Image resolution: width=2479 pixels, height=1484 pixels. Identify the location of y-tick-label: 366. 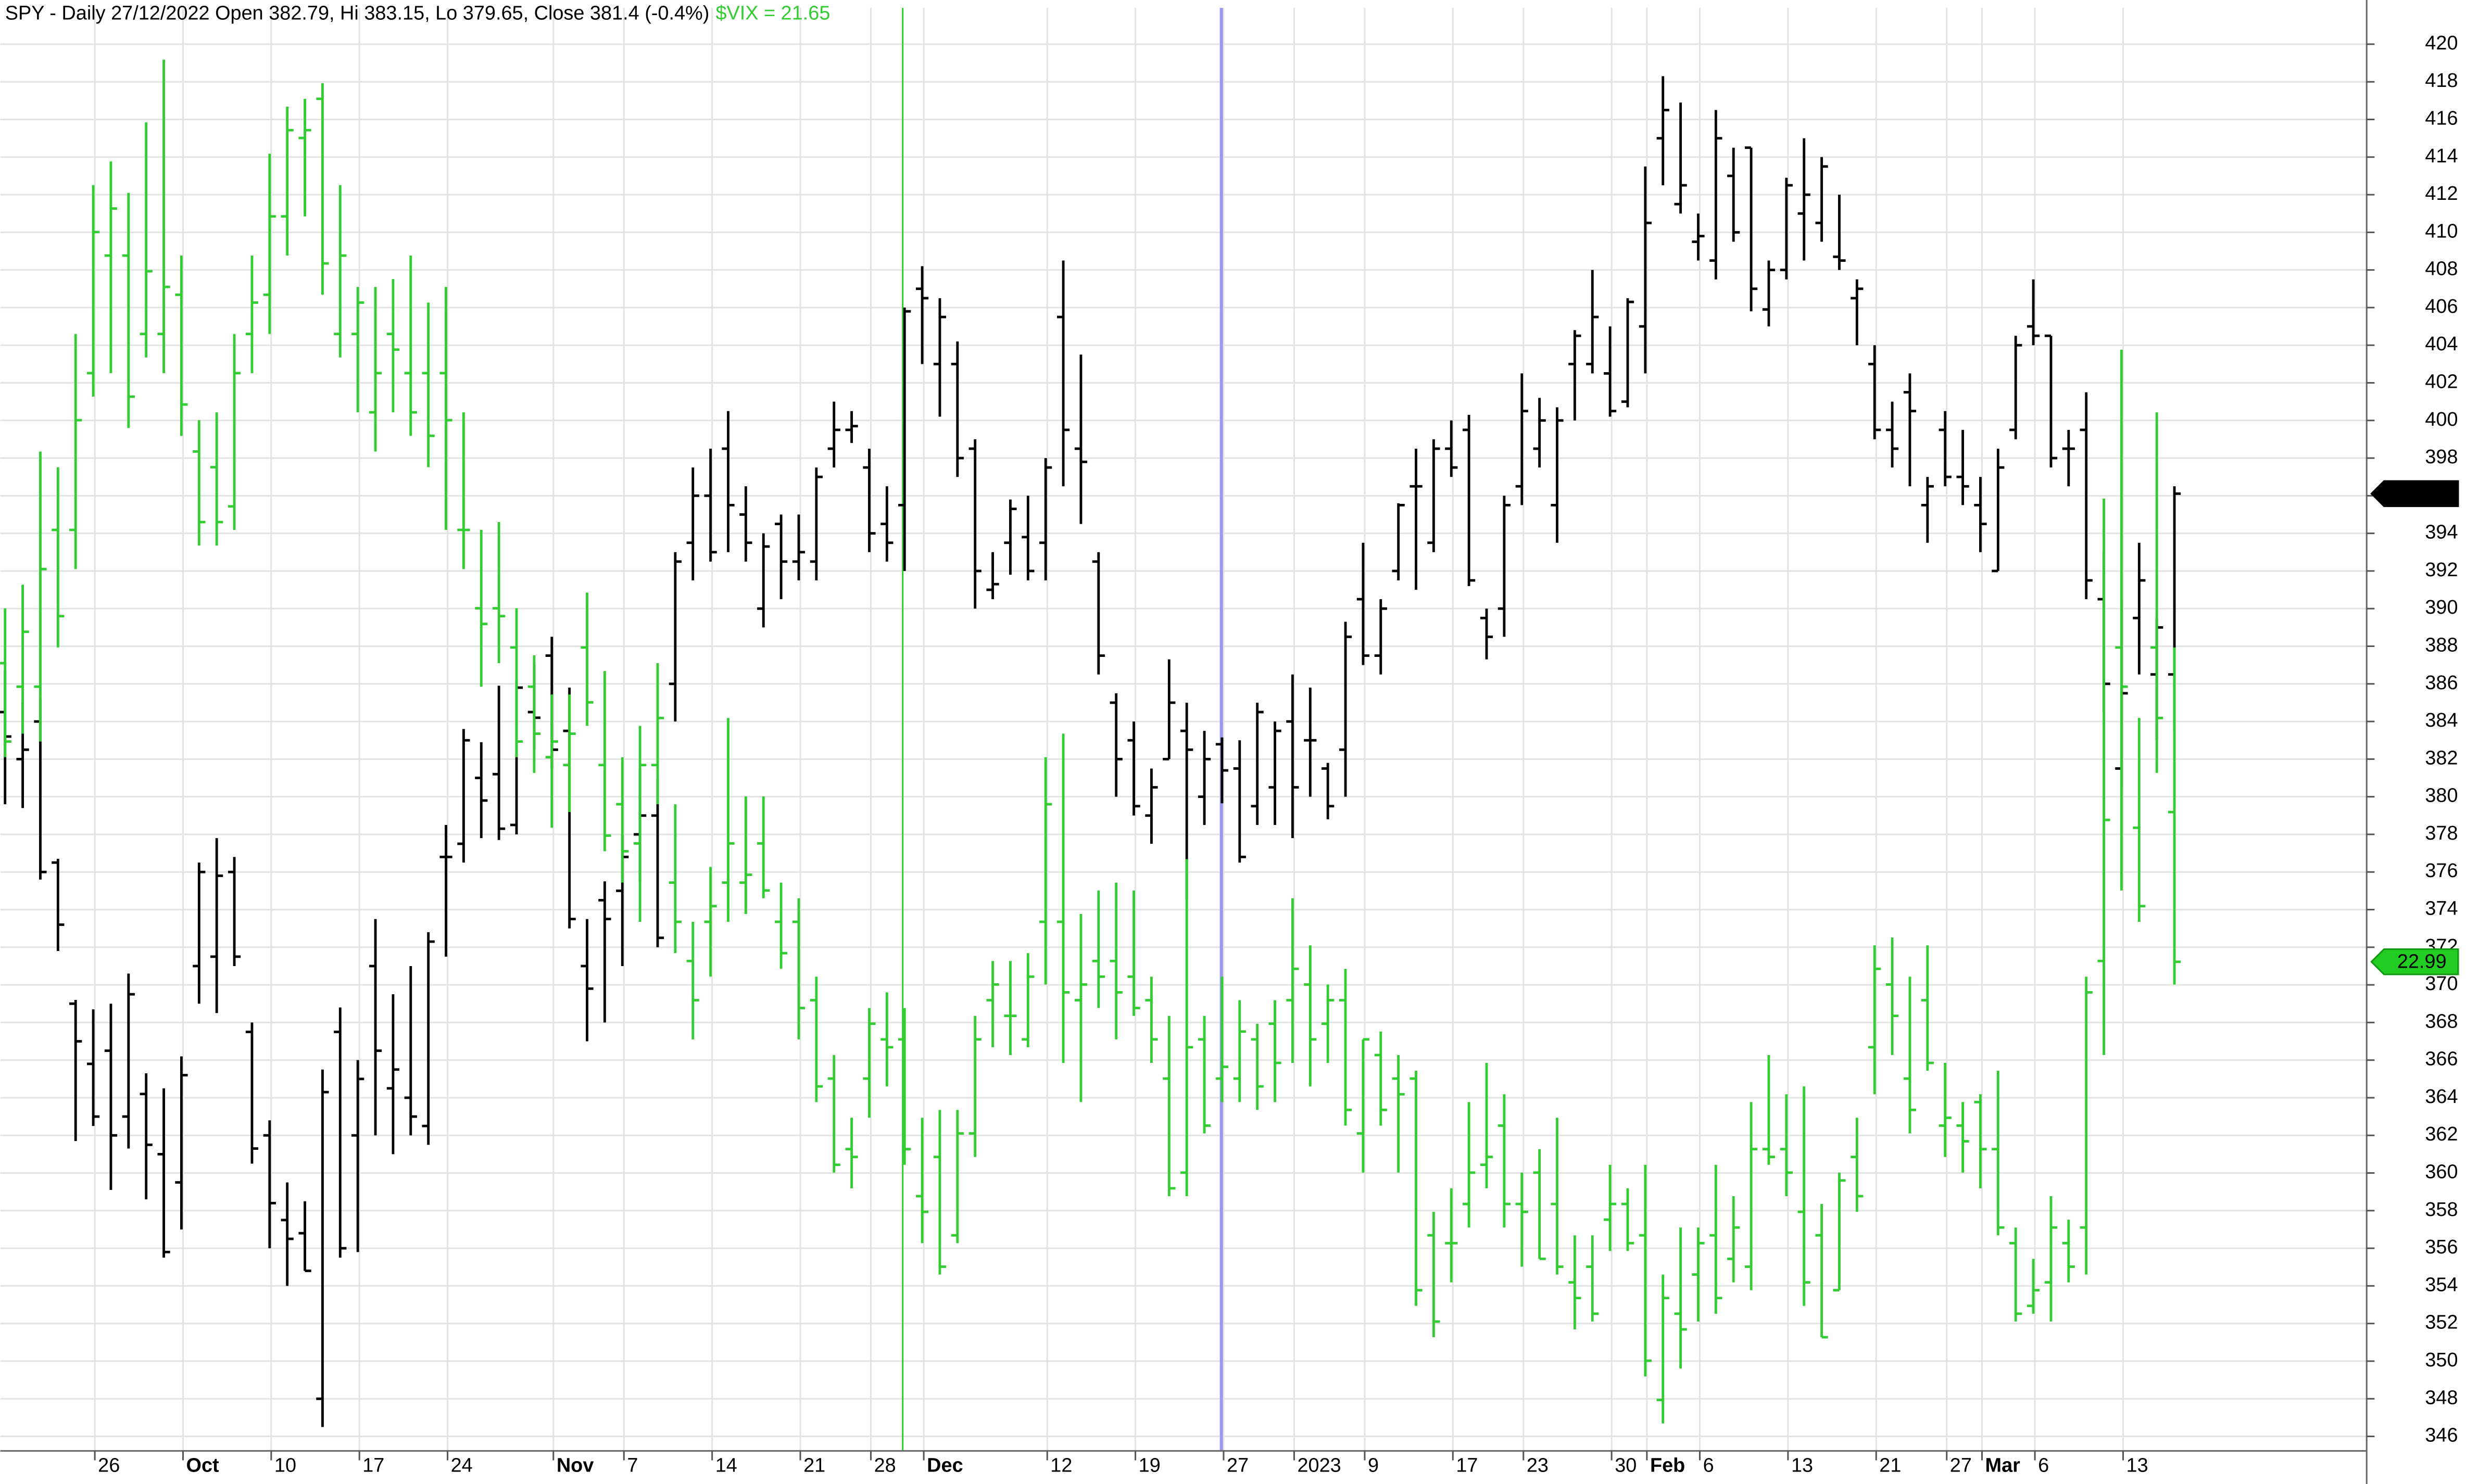
(2441, 1059).